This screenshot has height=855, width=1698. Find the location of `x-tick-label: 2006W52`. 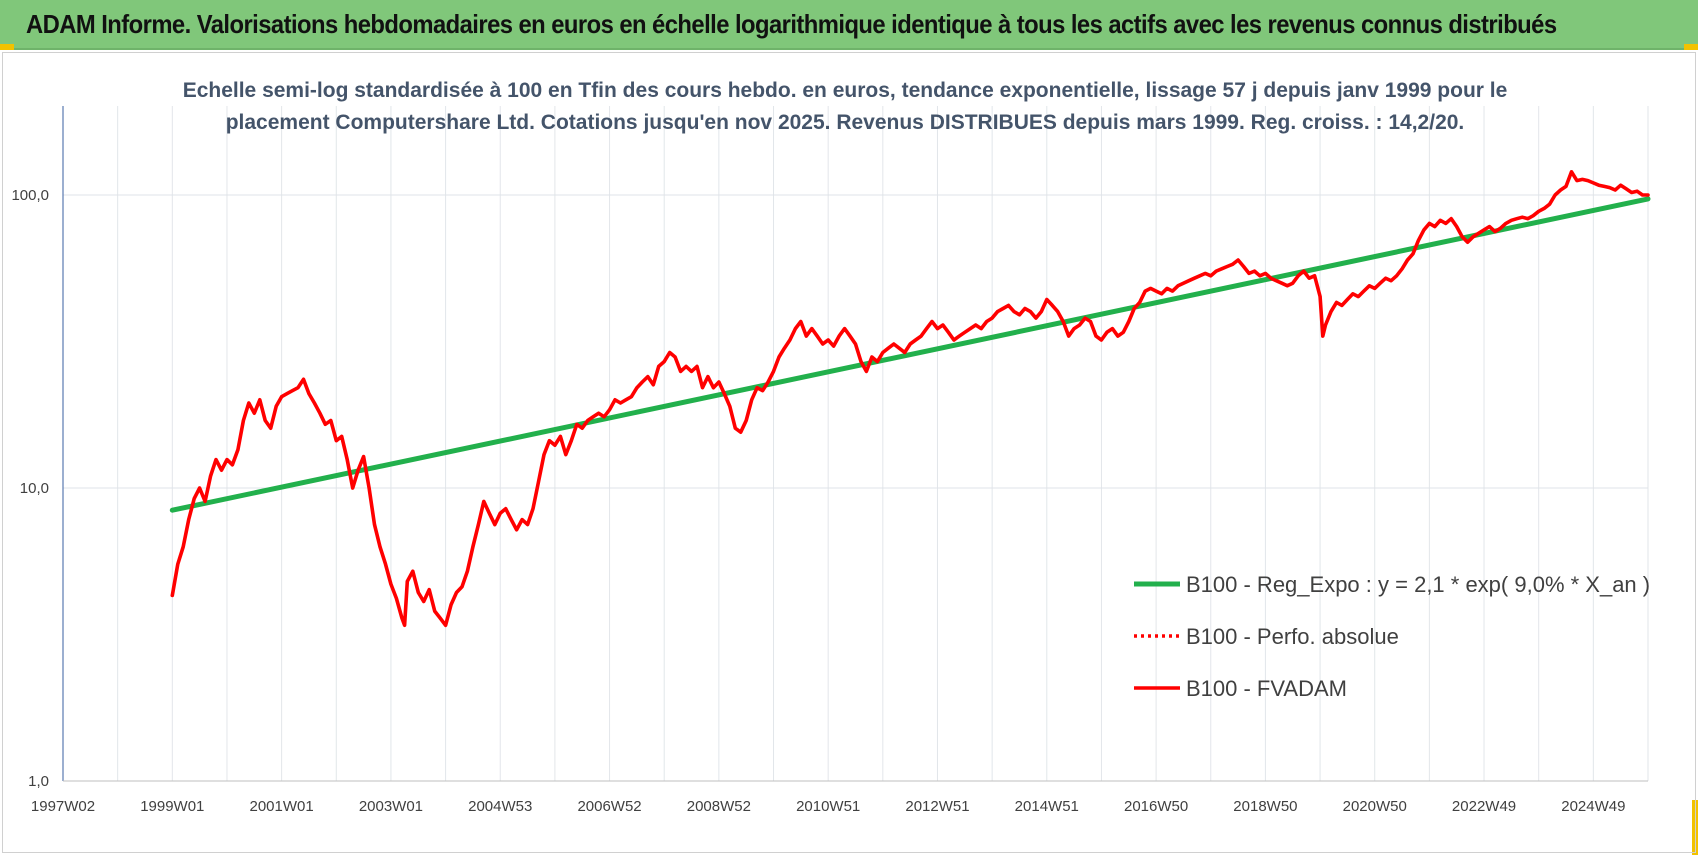

x-tick-label: 2006W52 is located at coordinates (609, 806).